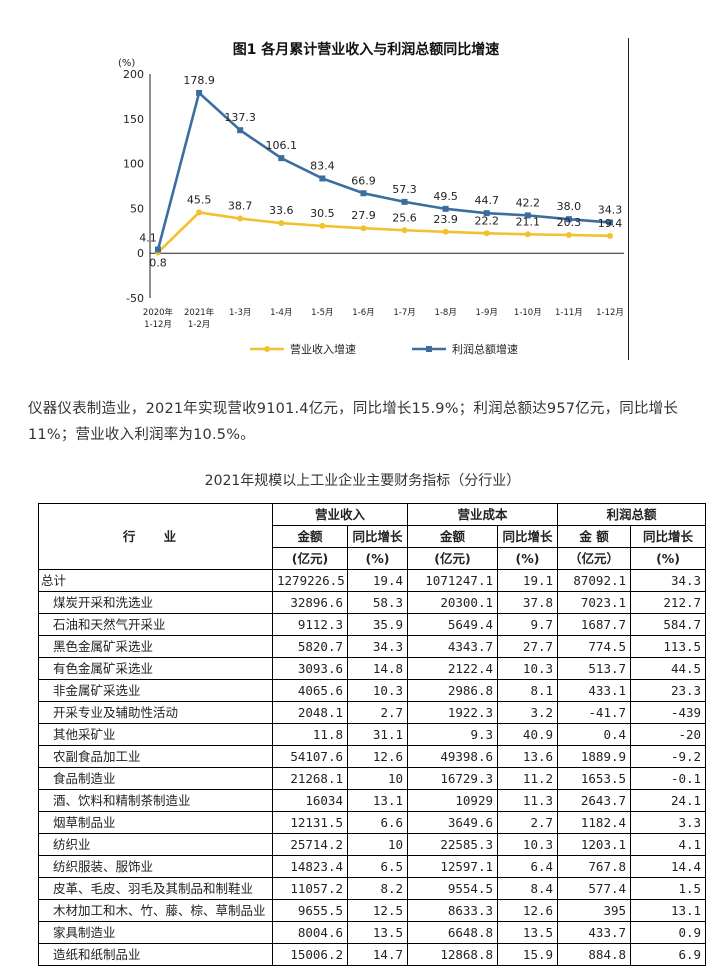 This screenshot has height=968, width=725. Describe the element at coordinates (528, 778) in the screenshot. I see `value-cell: 11.2` at that location.